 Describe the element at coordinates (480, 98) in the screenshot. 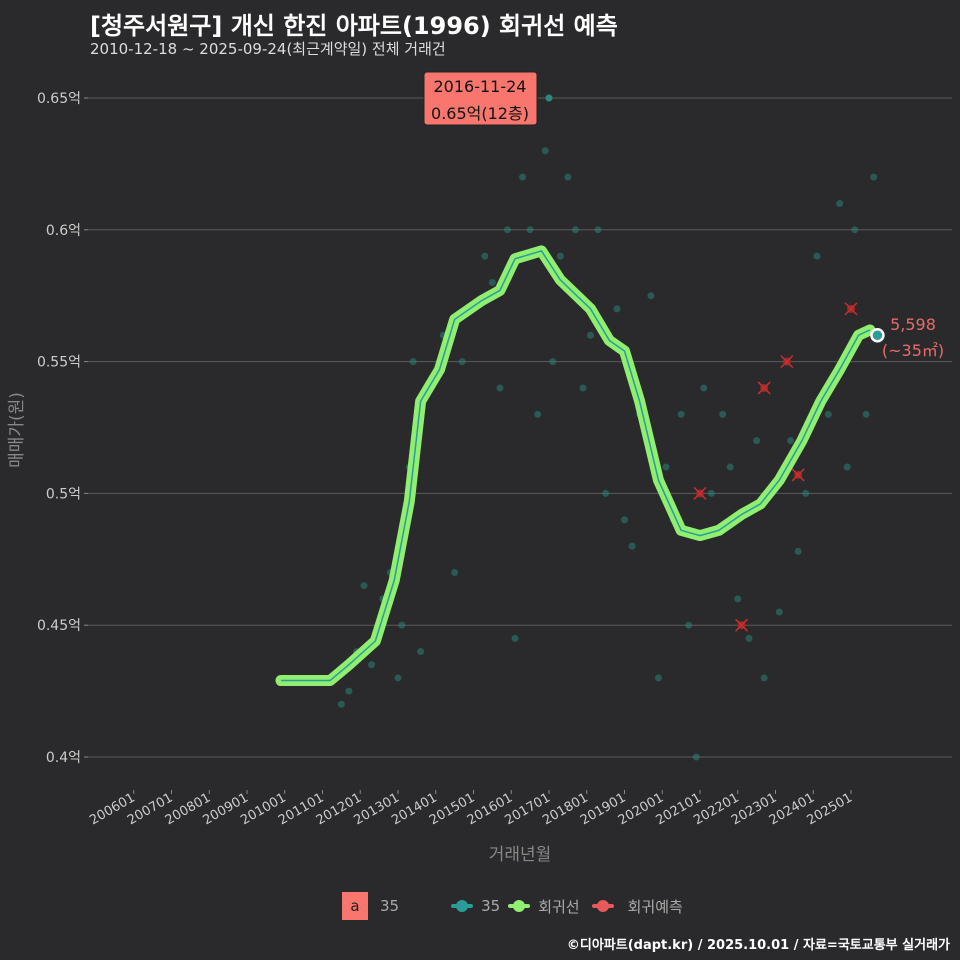

I see `highlight-box` at that location.